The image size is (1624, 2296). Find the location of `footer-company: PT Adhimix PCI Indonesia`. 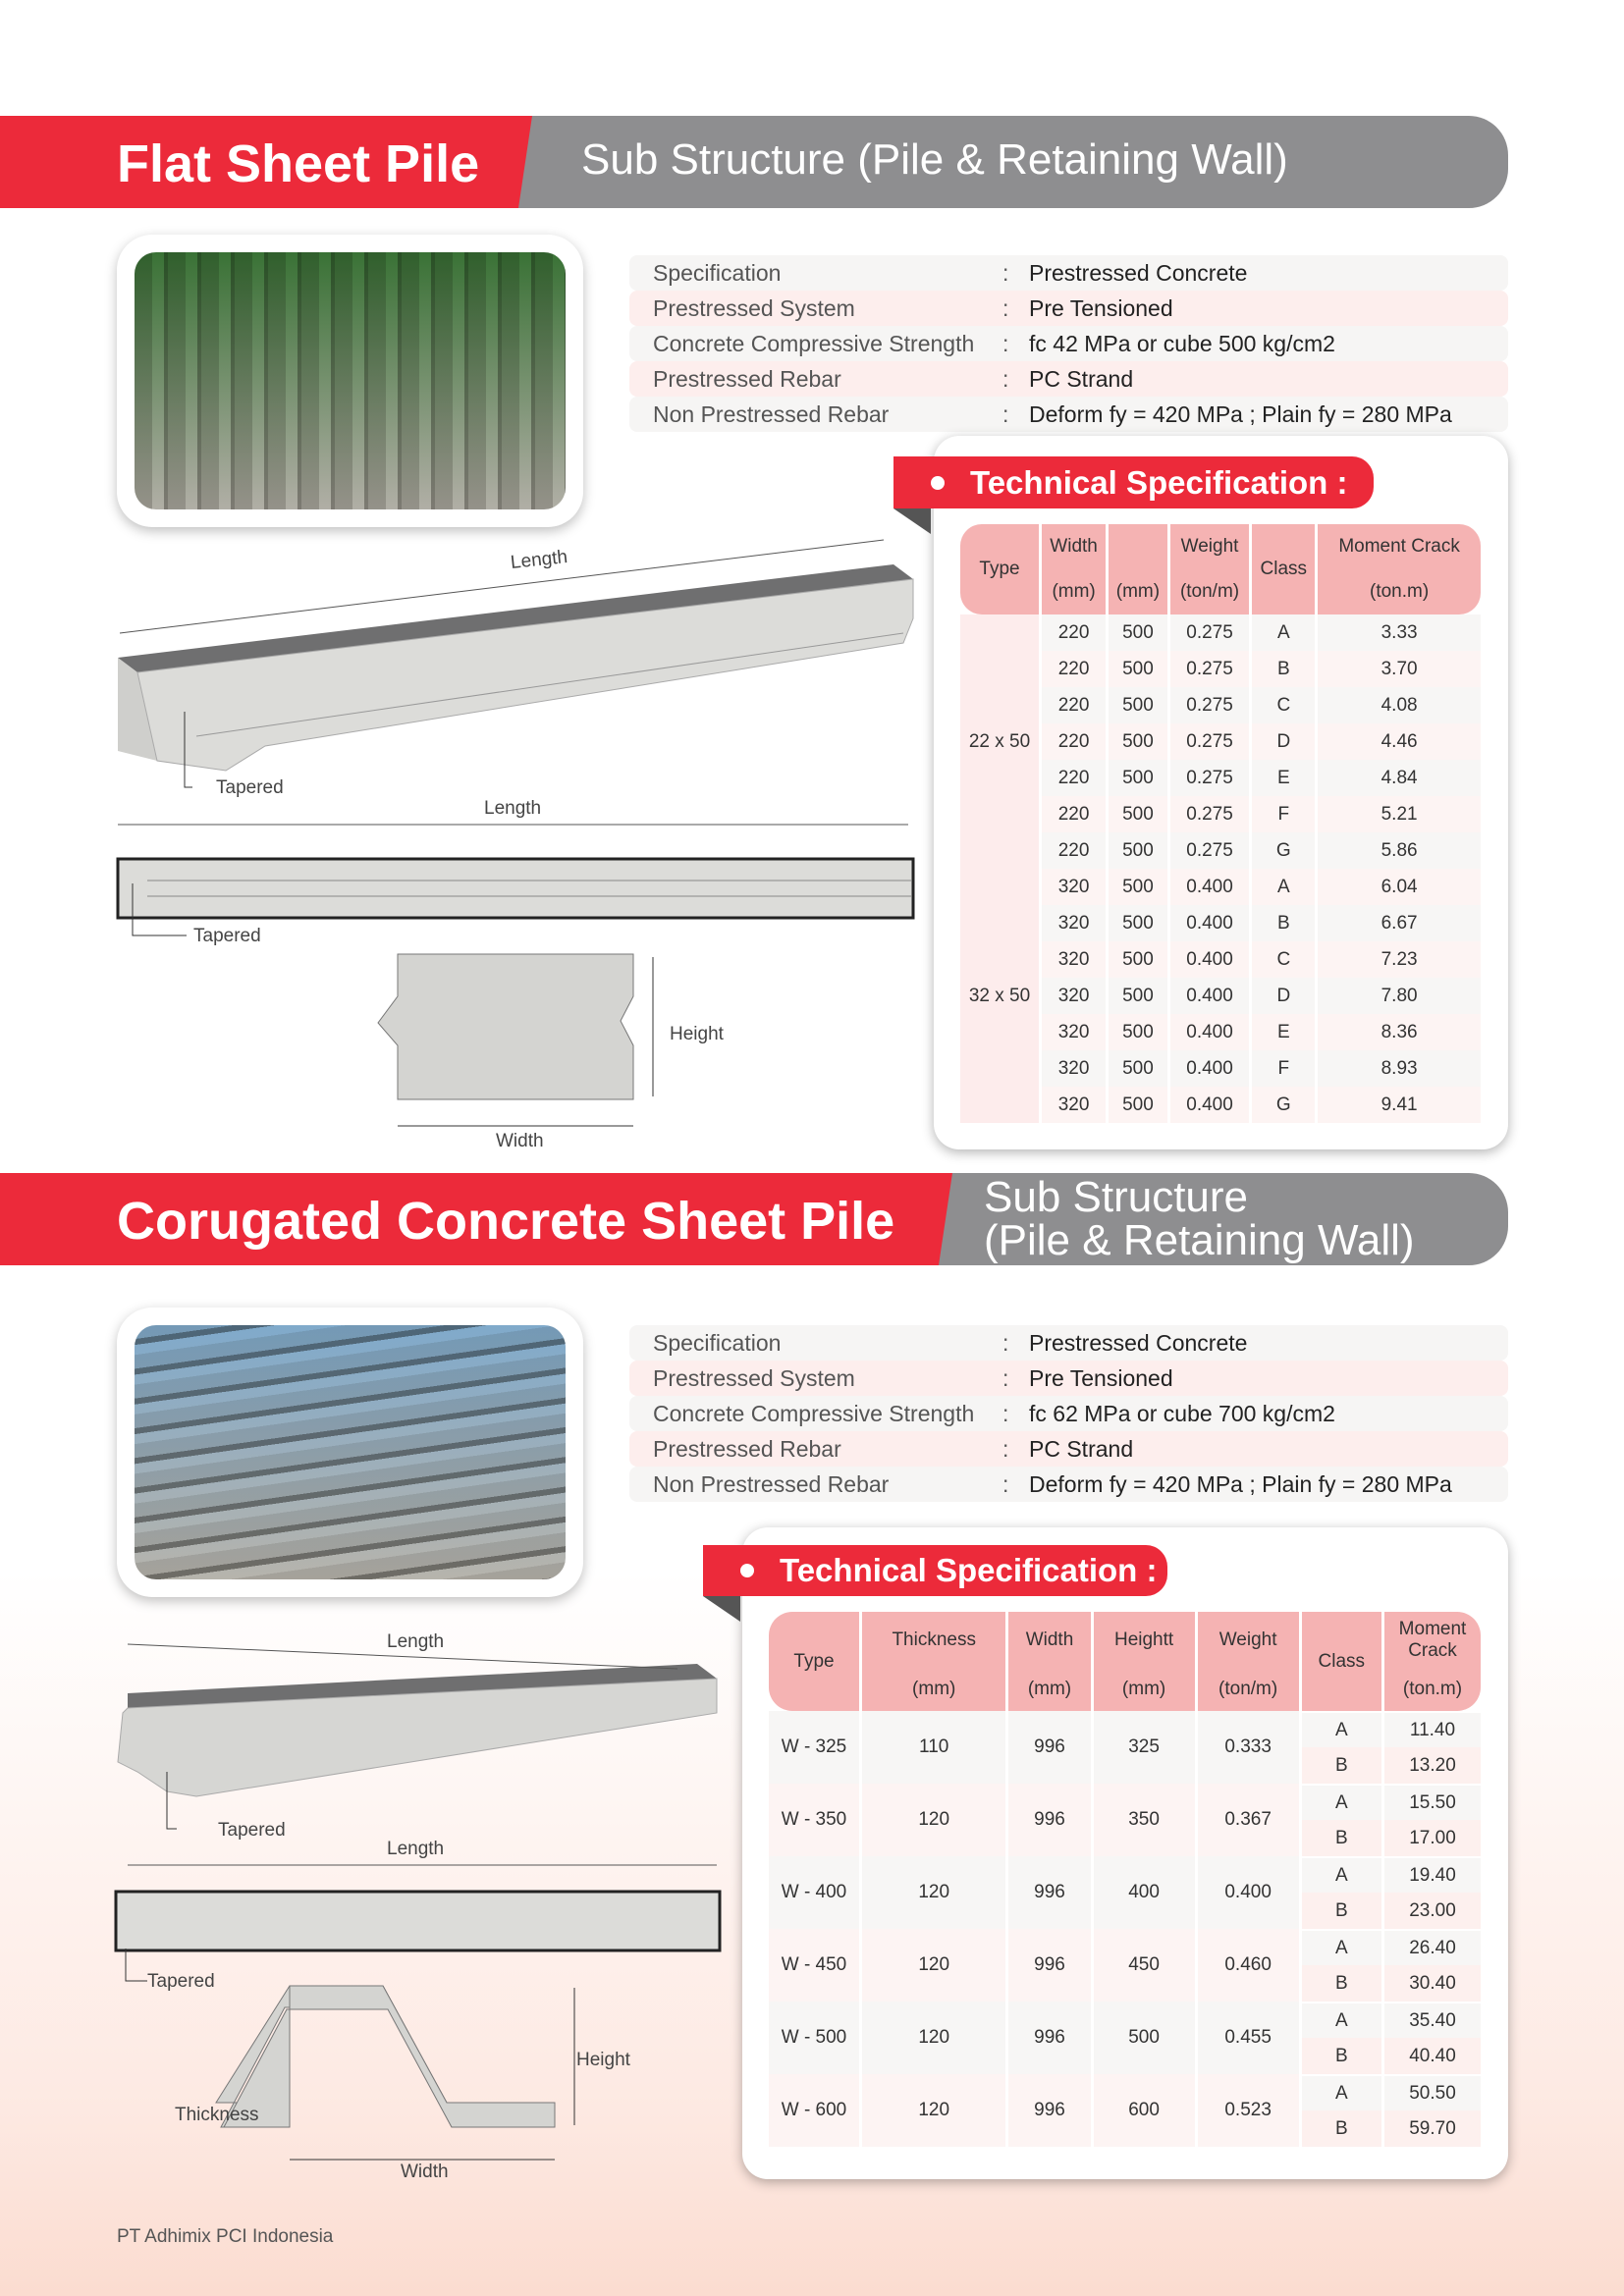

footer-company: PT Adhimix PCI Indonesia is located at coordinates (225, 2237).